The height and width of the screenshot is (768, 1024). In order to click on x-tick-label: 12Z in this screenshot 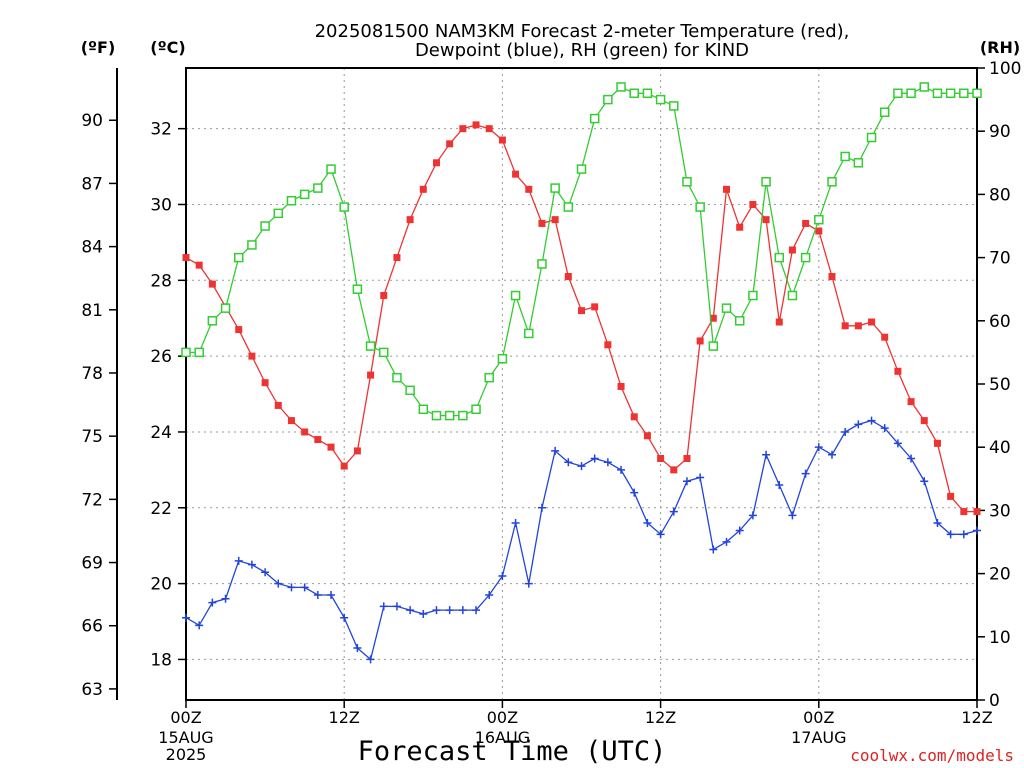, I will do `click(660, 717)`.